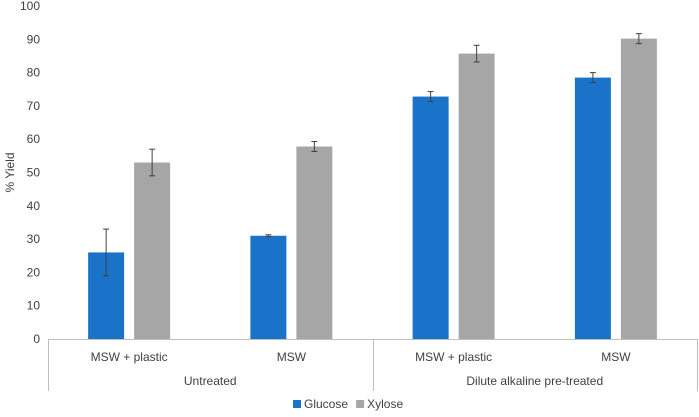 This screenshot has height=417, width=699. I want to click on y-tick-label: 40, so click(34, 206).